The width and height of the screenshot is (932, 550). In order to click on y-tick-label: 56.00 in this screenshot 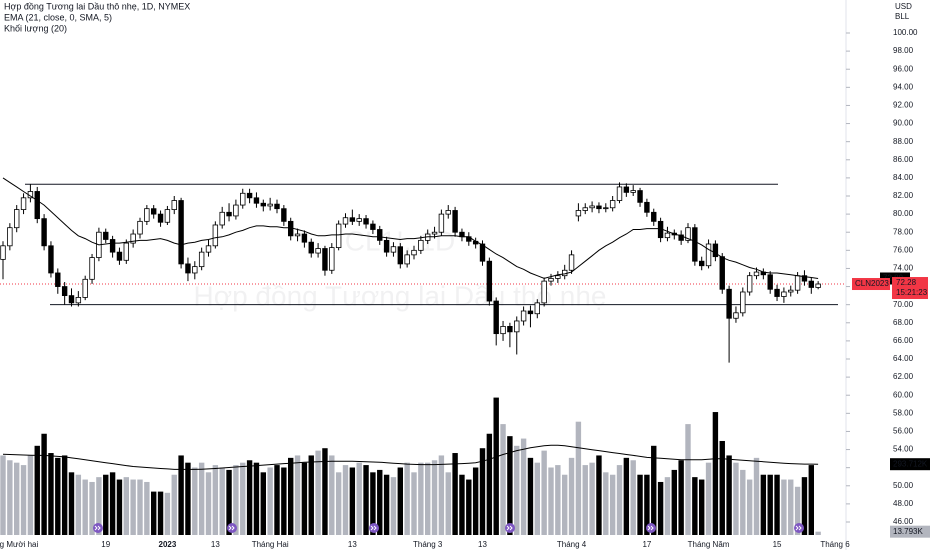, I will do `click(903, 431)`.